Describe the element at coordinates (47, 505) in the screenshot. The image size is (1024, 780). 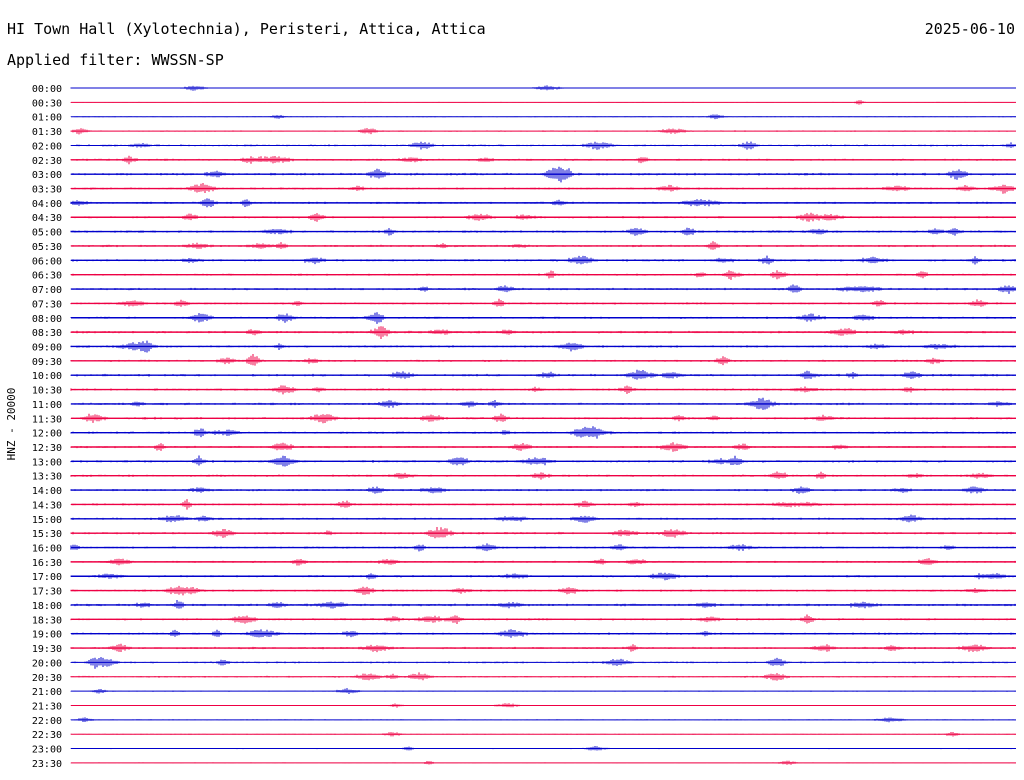
I see `row-time-label: 14:30` at that location.